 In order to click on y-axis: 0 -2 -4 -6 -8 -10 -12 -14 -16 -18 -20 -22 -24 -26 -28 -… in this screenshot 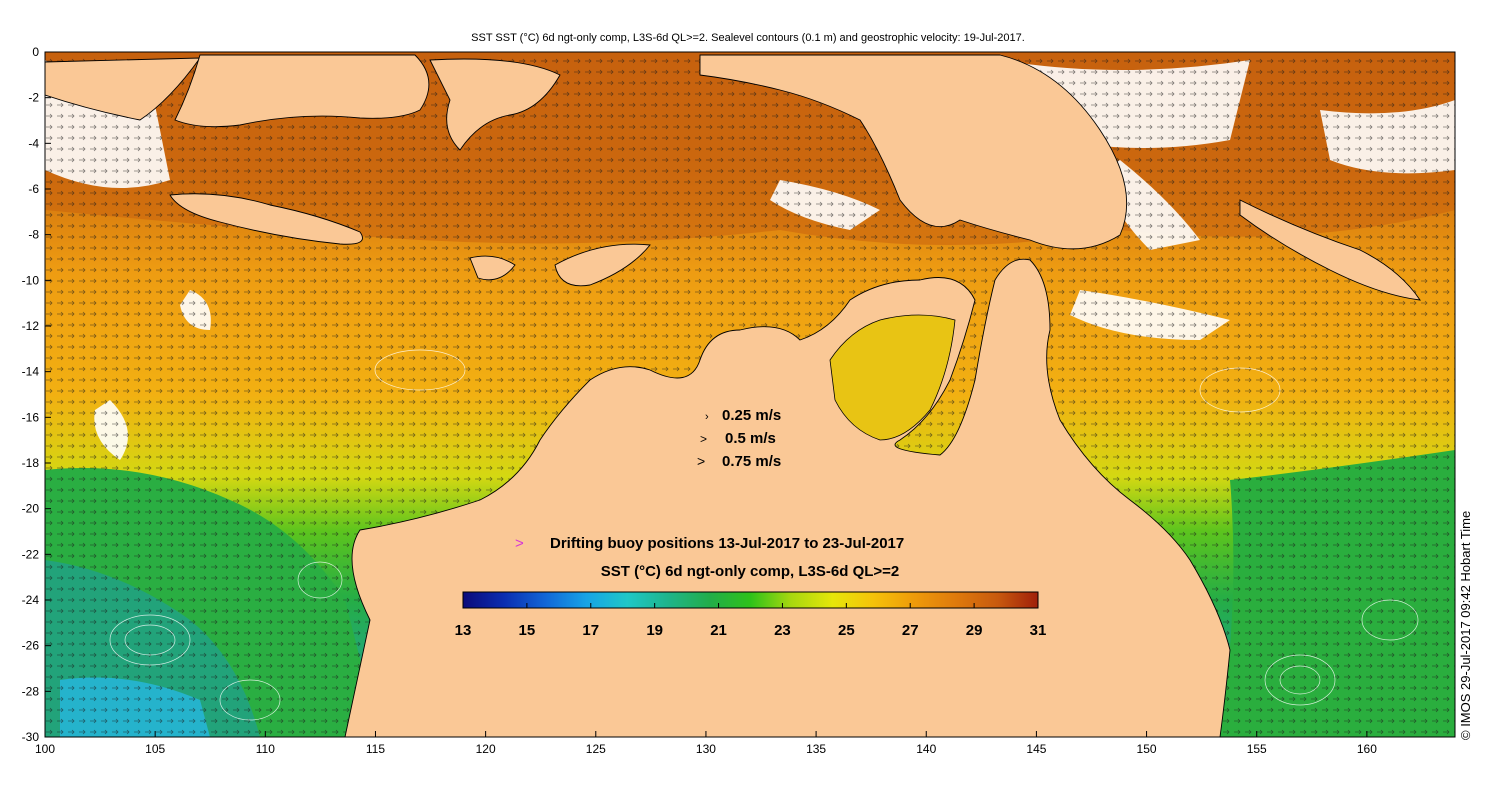, I will do `click(36, 394)`.